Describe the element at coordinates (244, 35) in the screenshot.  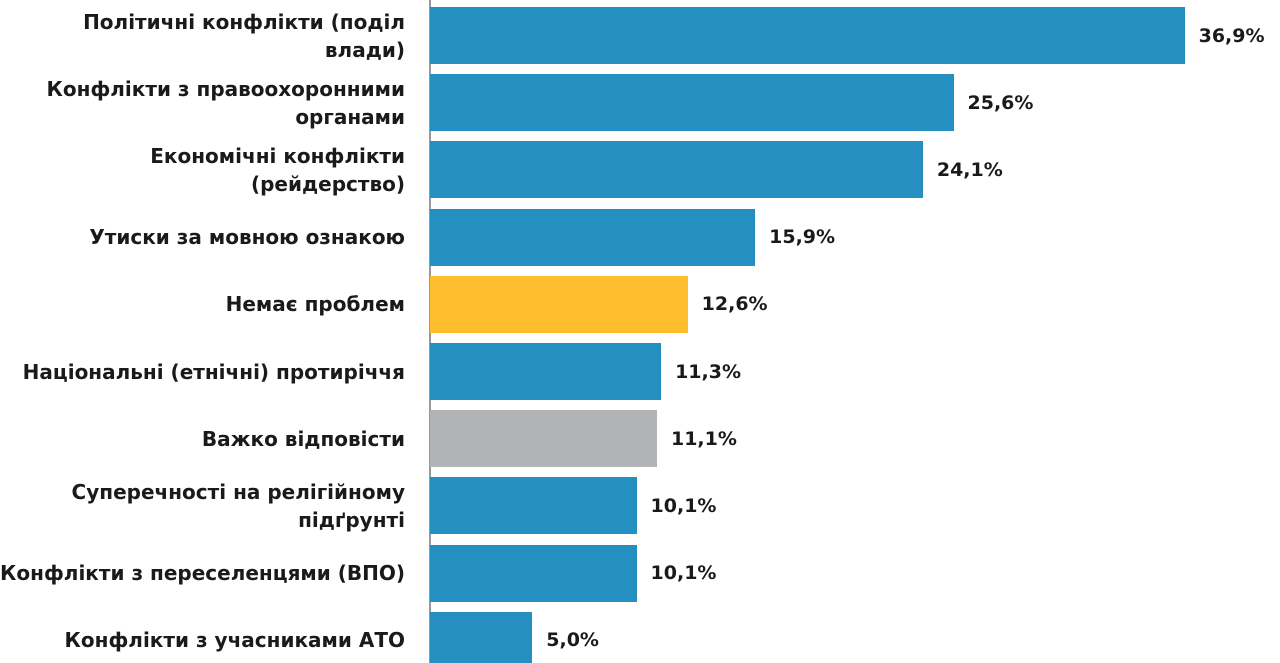
I see `category-label: Політичні конфлікти (поділ влади)` at that location.